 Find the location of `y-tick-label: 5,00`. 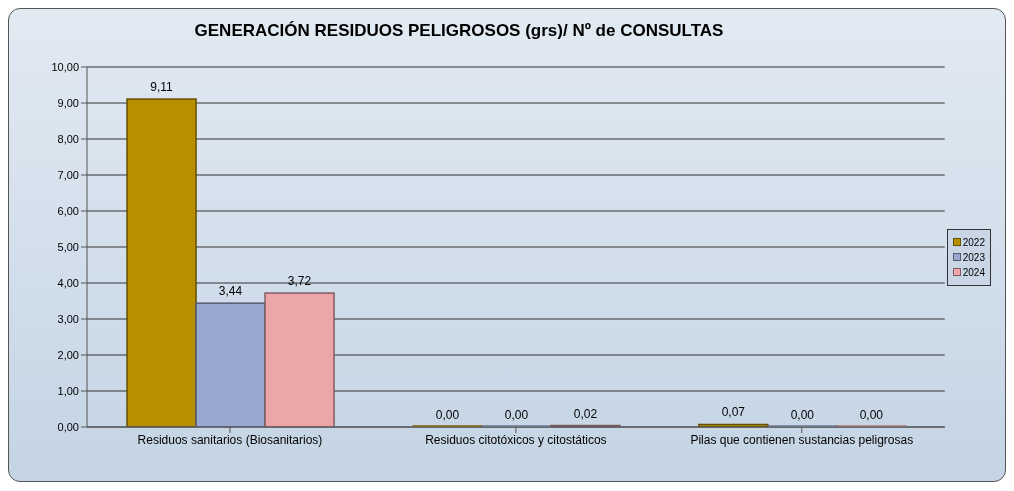

y-tick-label: 5,00 is located at coordinates (68, 246).